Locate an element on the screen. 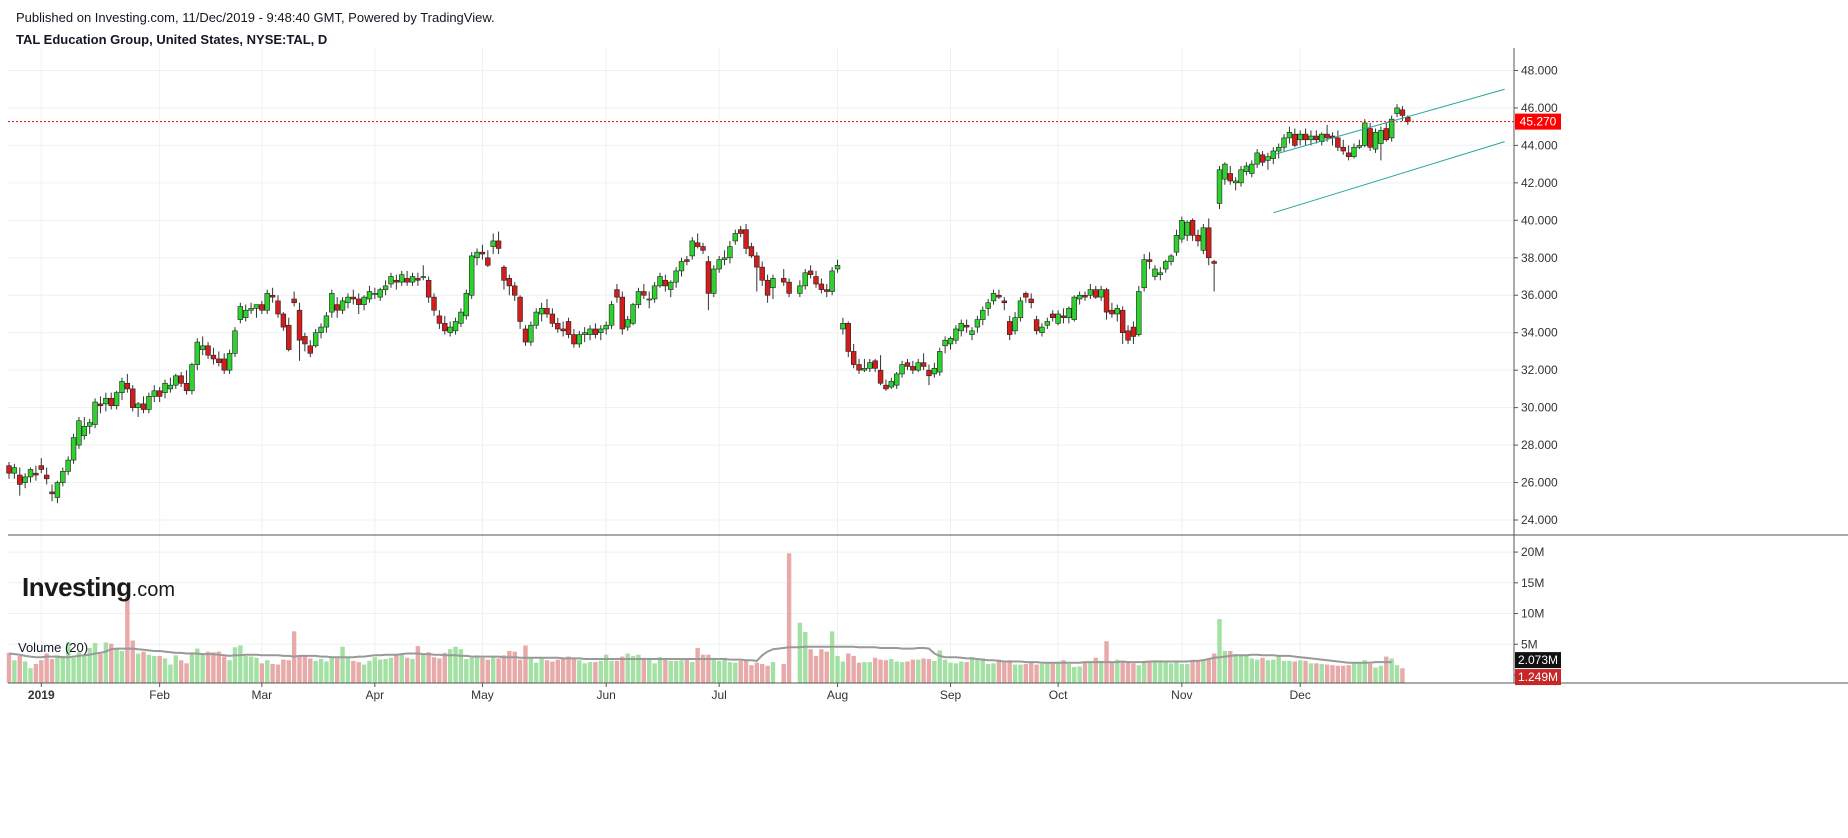 Image resolution: width=1848 pixels, height=838 pixels. price-tick-label: 28.000 is located at coordinates (1539, 445).